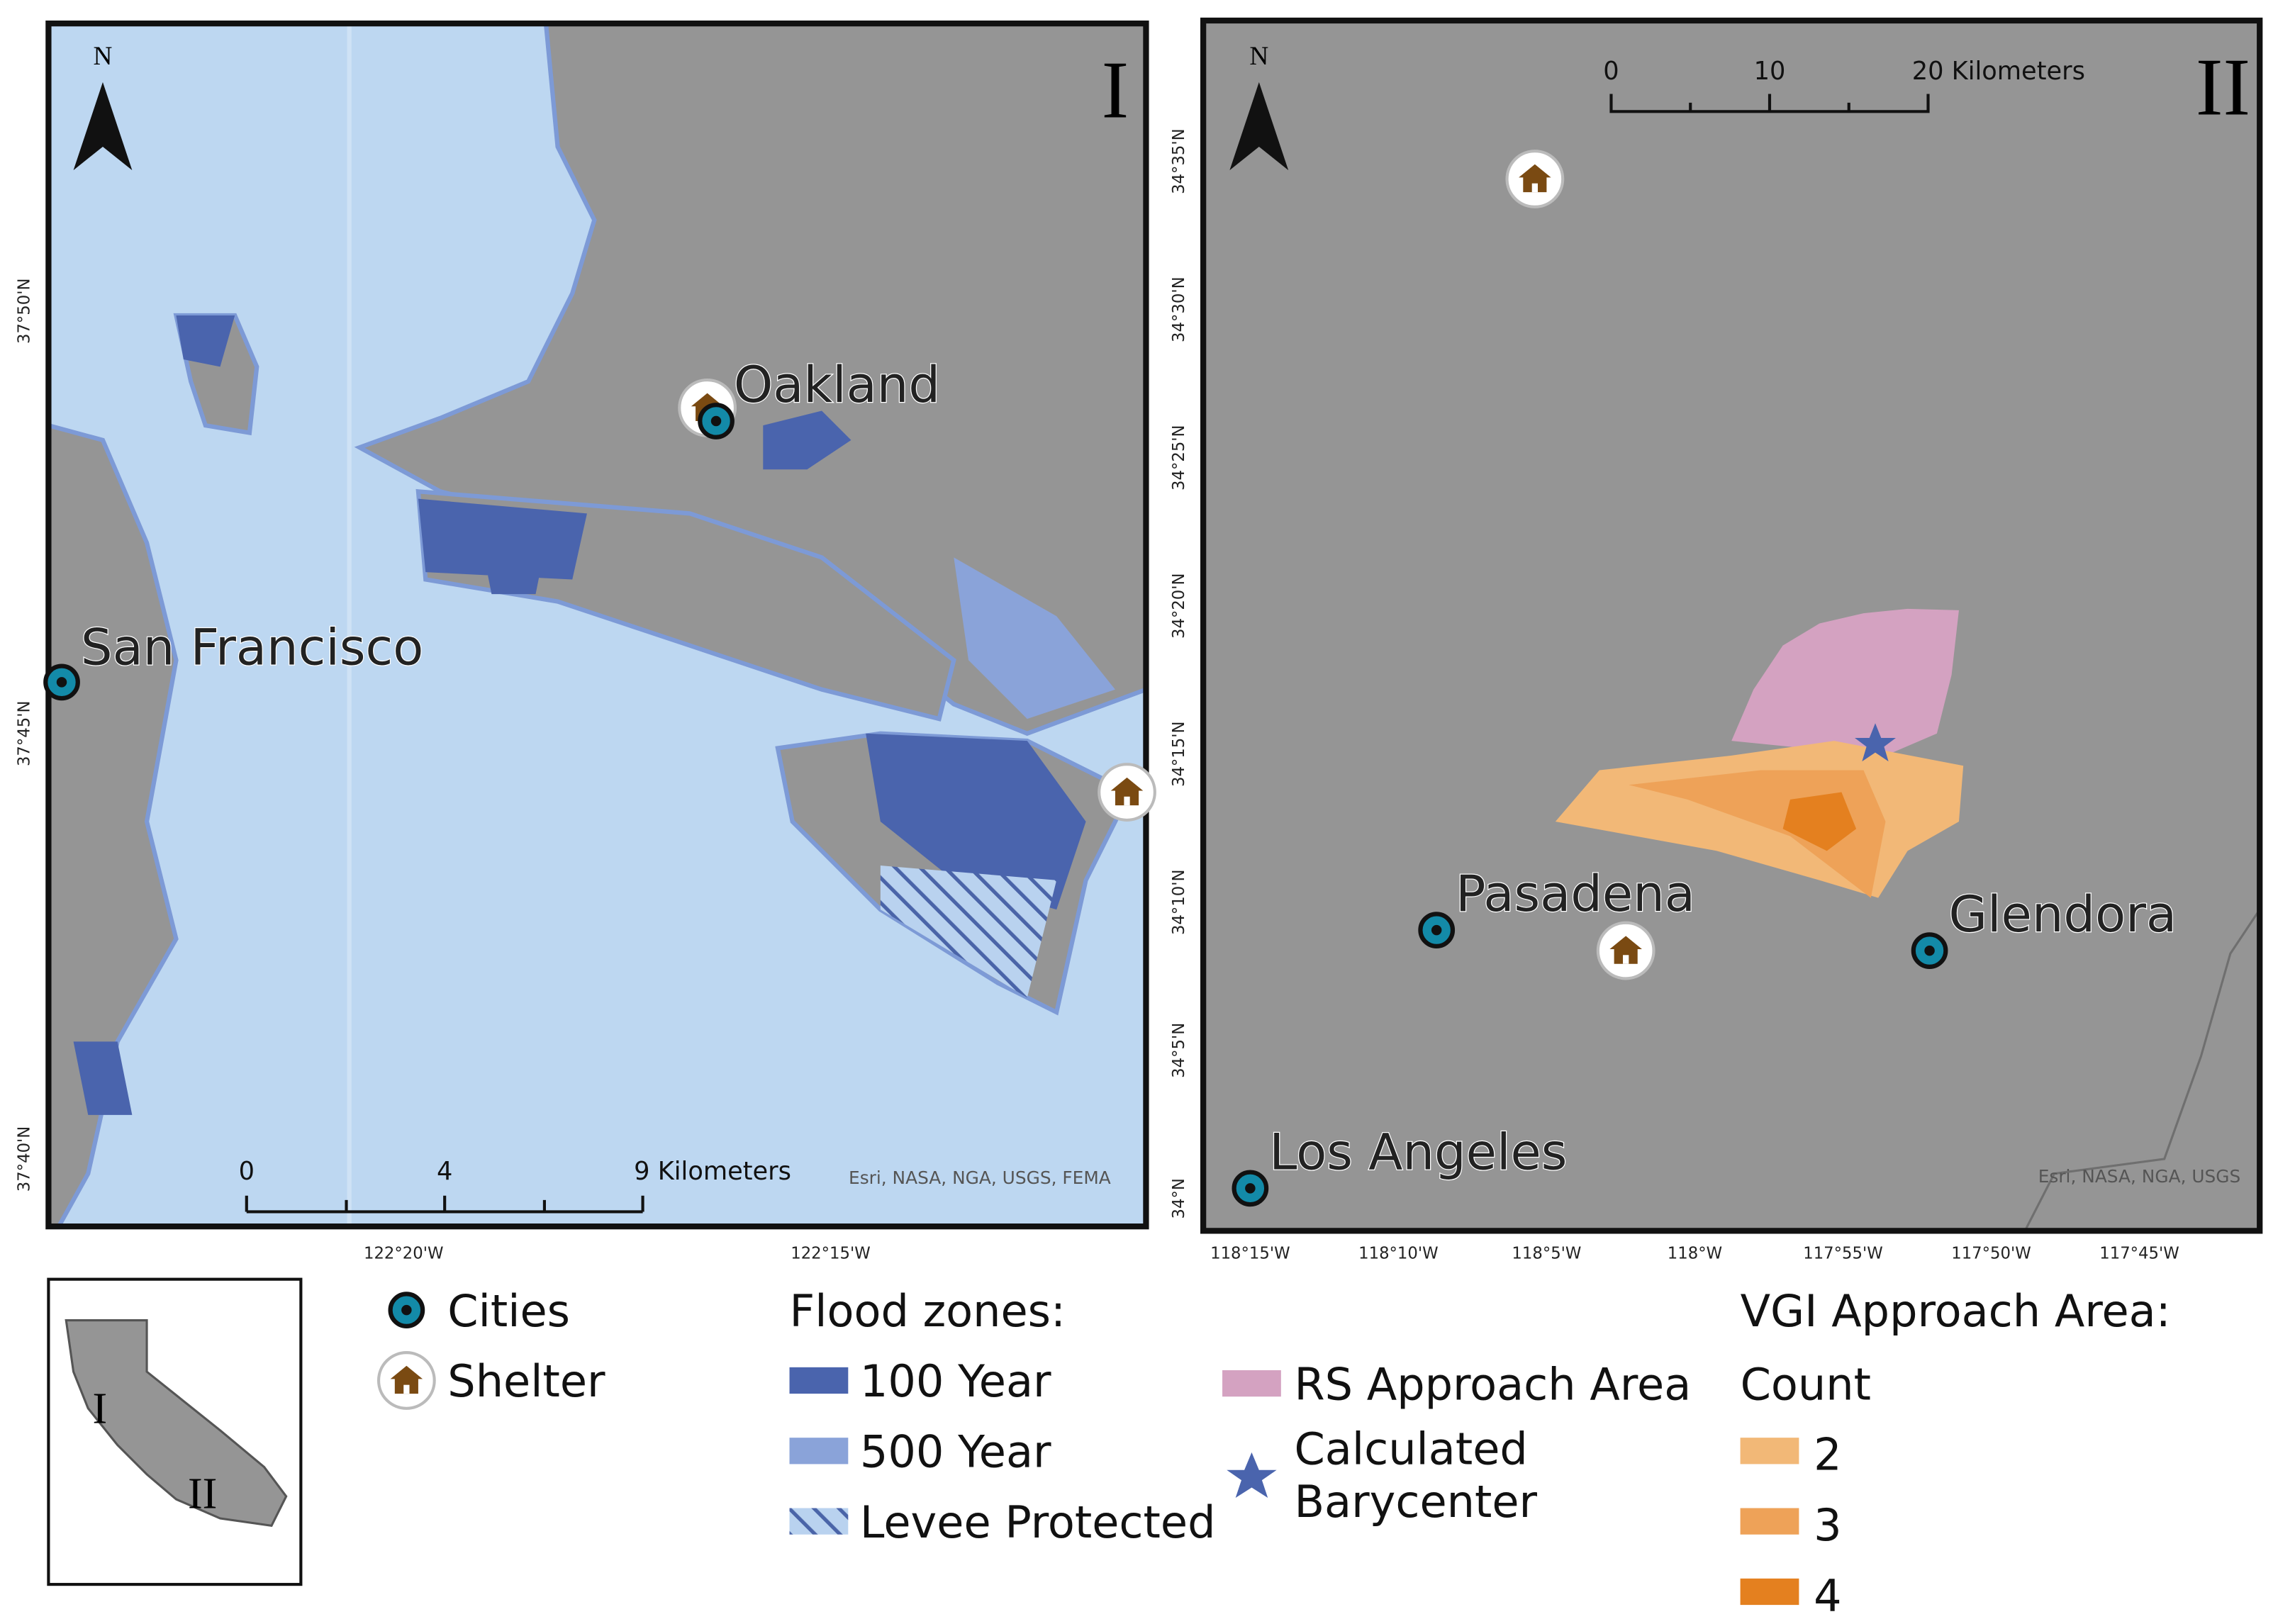 This screenshot has width=2295, height=1624. Describe the element at coordinates (2062, 914) in the screenshot. I see `city-label: Glendora` at that location.